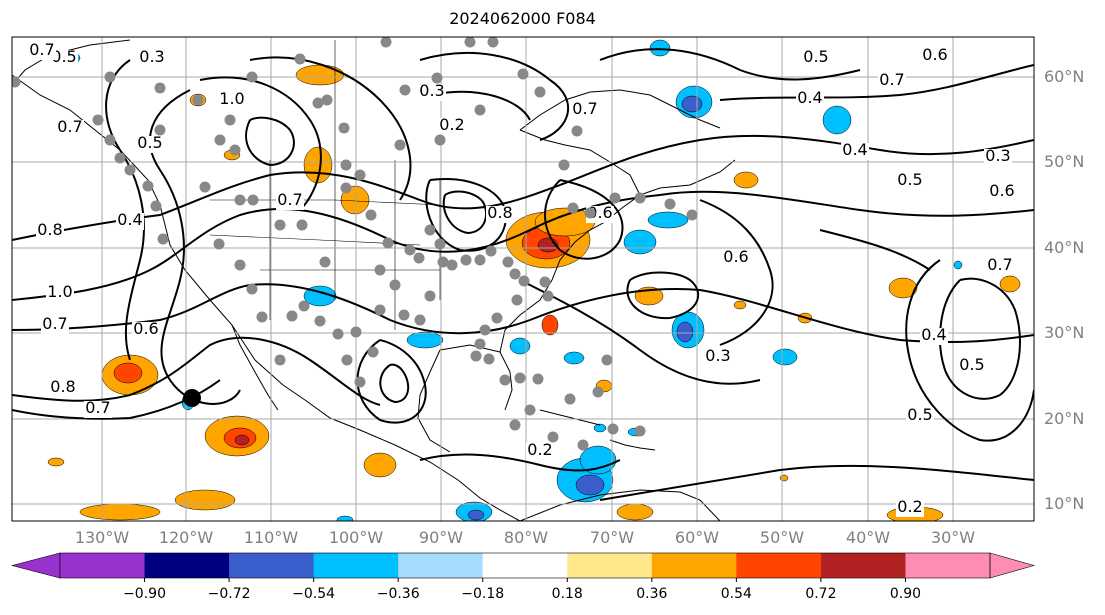 This screenshot has height=615, width=1105. I want to click on colorbar-tick-label: 0.54, so click(736, 594).